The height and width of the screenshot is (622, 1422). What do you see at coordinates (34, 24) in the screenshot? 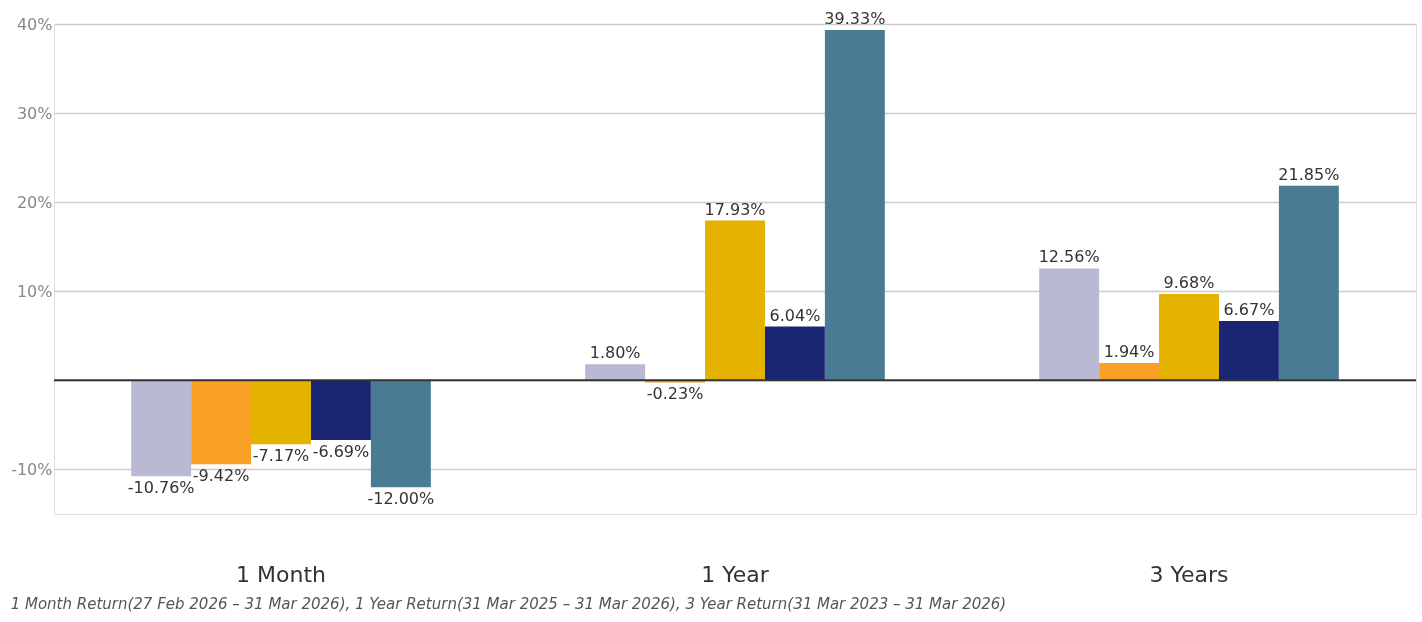
I see `y-tick-label: 40%` at bounding box center [34, 24].